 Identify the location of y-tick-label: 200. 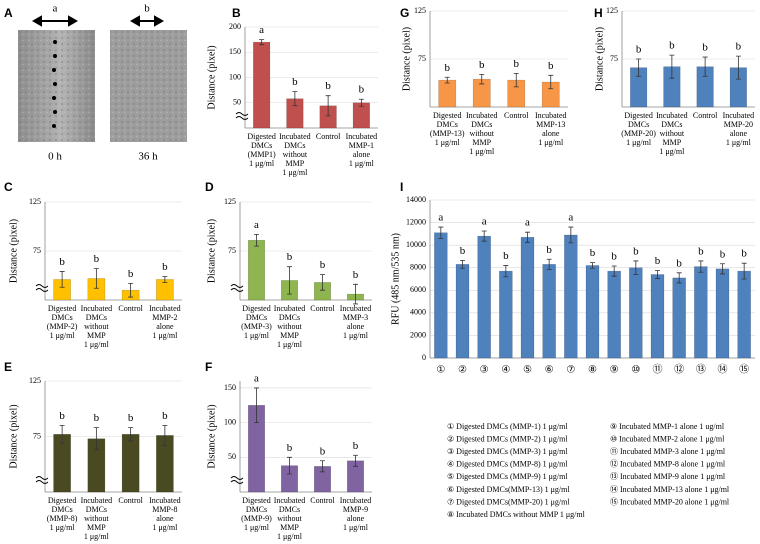
(235, 26).